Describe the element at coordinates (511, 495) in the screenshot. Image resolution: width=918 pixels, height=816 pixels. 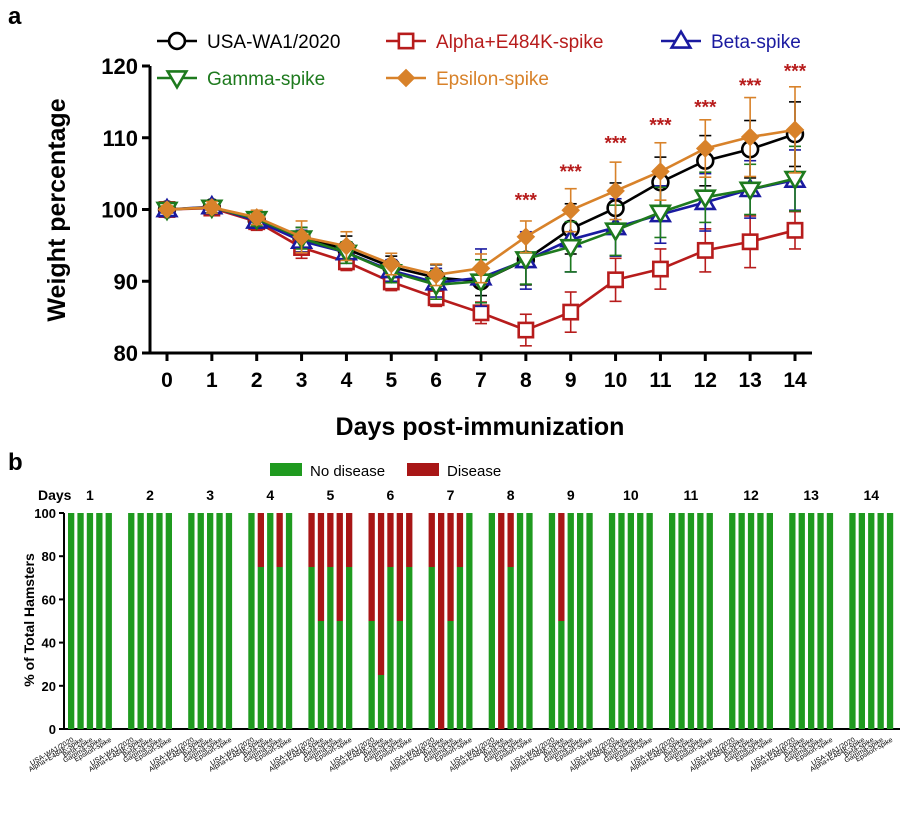
I see `day-number: 8` at that location.